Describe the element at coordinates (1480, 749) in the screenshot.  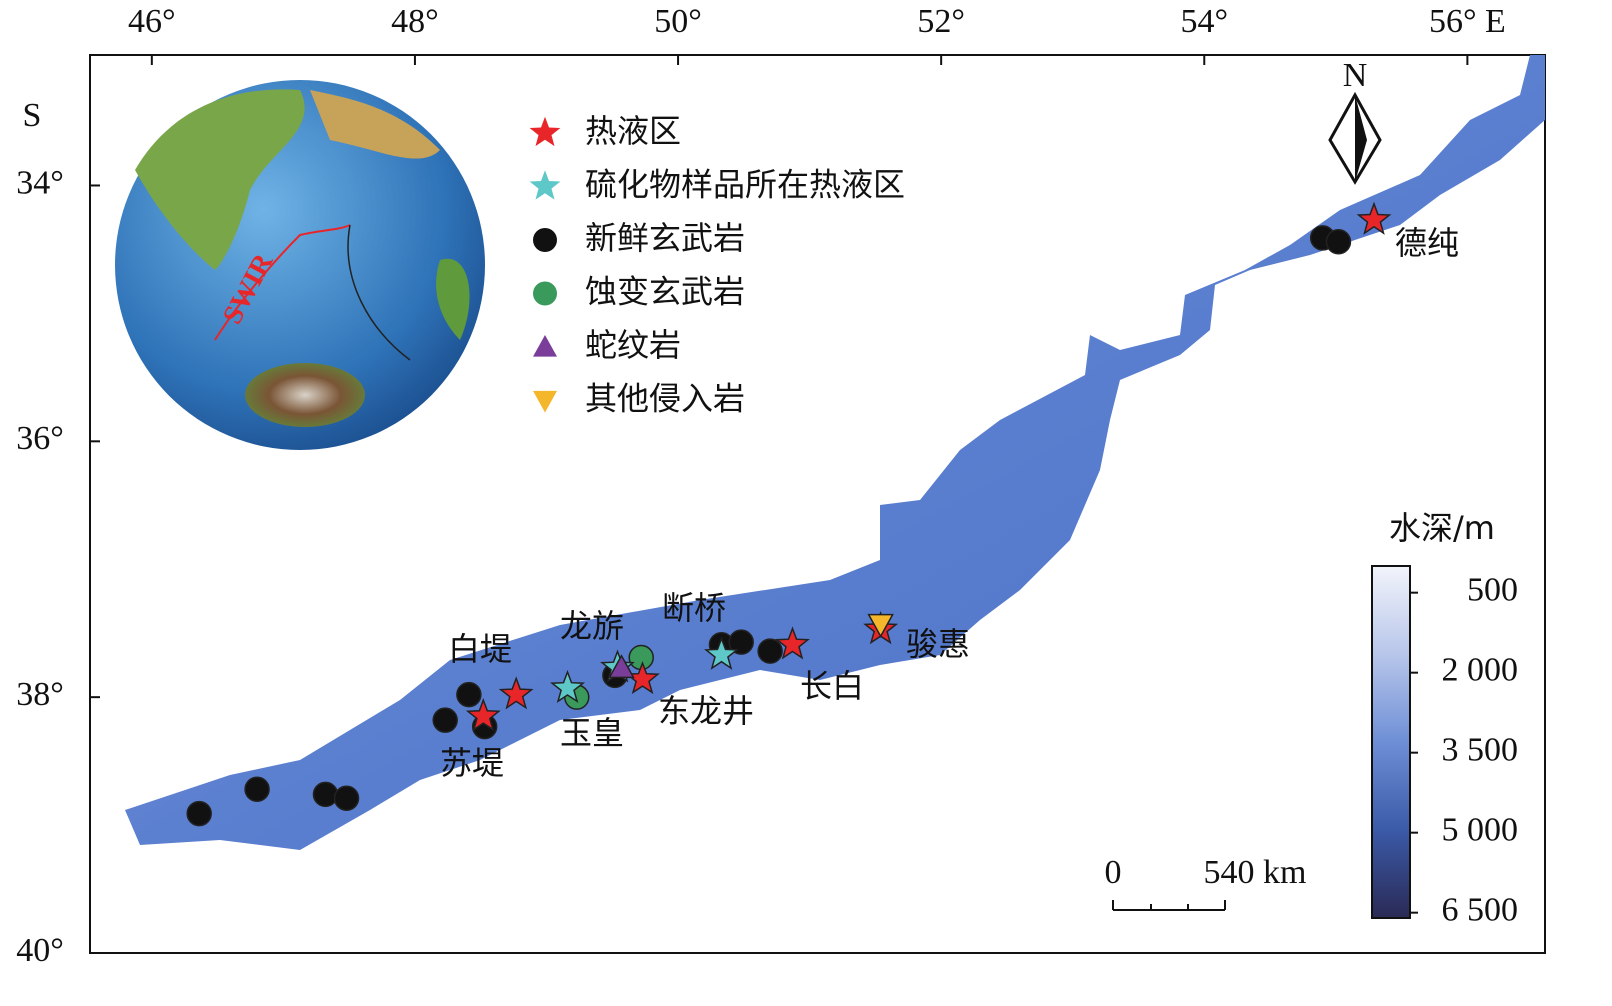
I see `colorbar-tick-label: 3 500` at that location.